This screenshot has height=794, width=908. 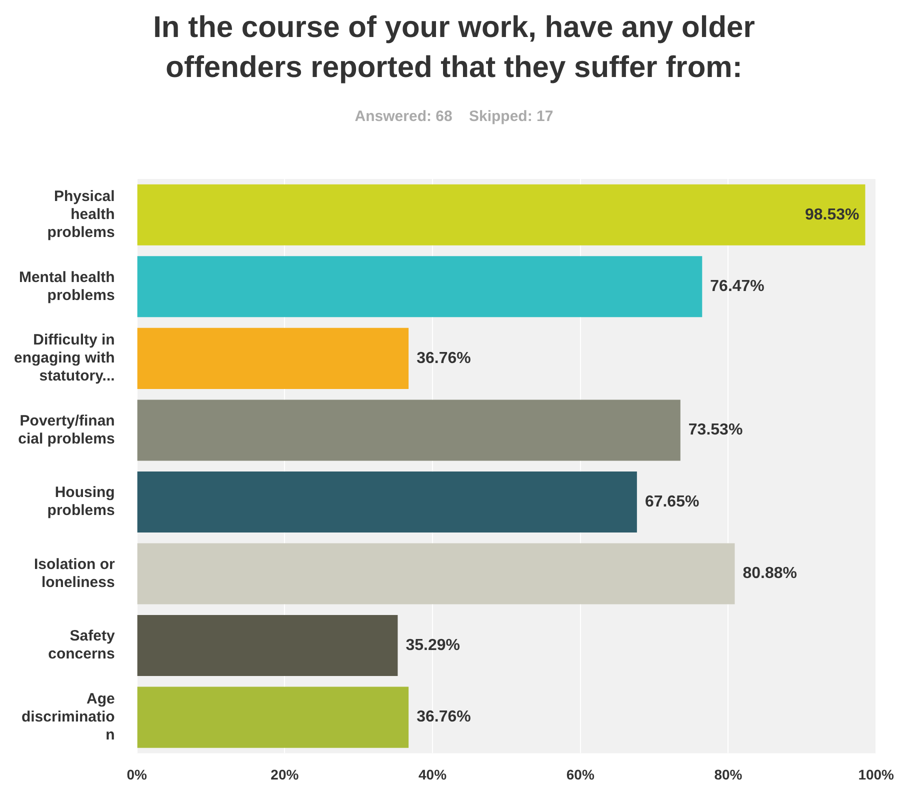 What do you see at coordinates (285, 774) in the screenshot?
I see `x-tick-label: 20%` at bounding box center [285, 774].